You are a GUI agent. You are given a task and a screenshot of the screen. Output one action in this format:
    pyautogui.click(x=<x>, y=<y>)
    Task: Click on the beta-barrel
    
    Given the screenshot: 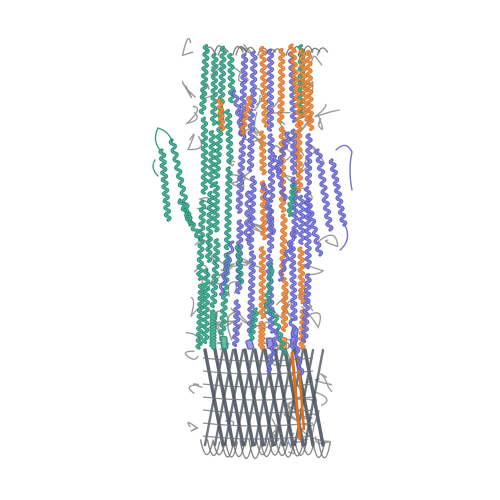 What is the action you would take?
    pyautogui.click(x=263, y=397)
    